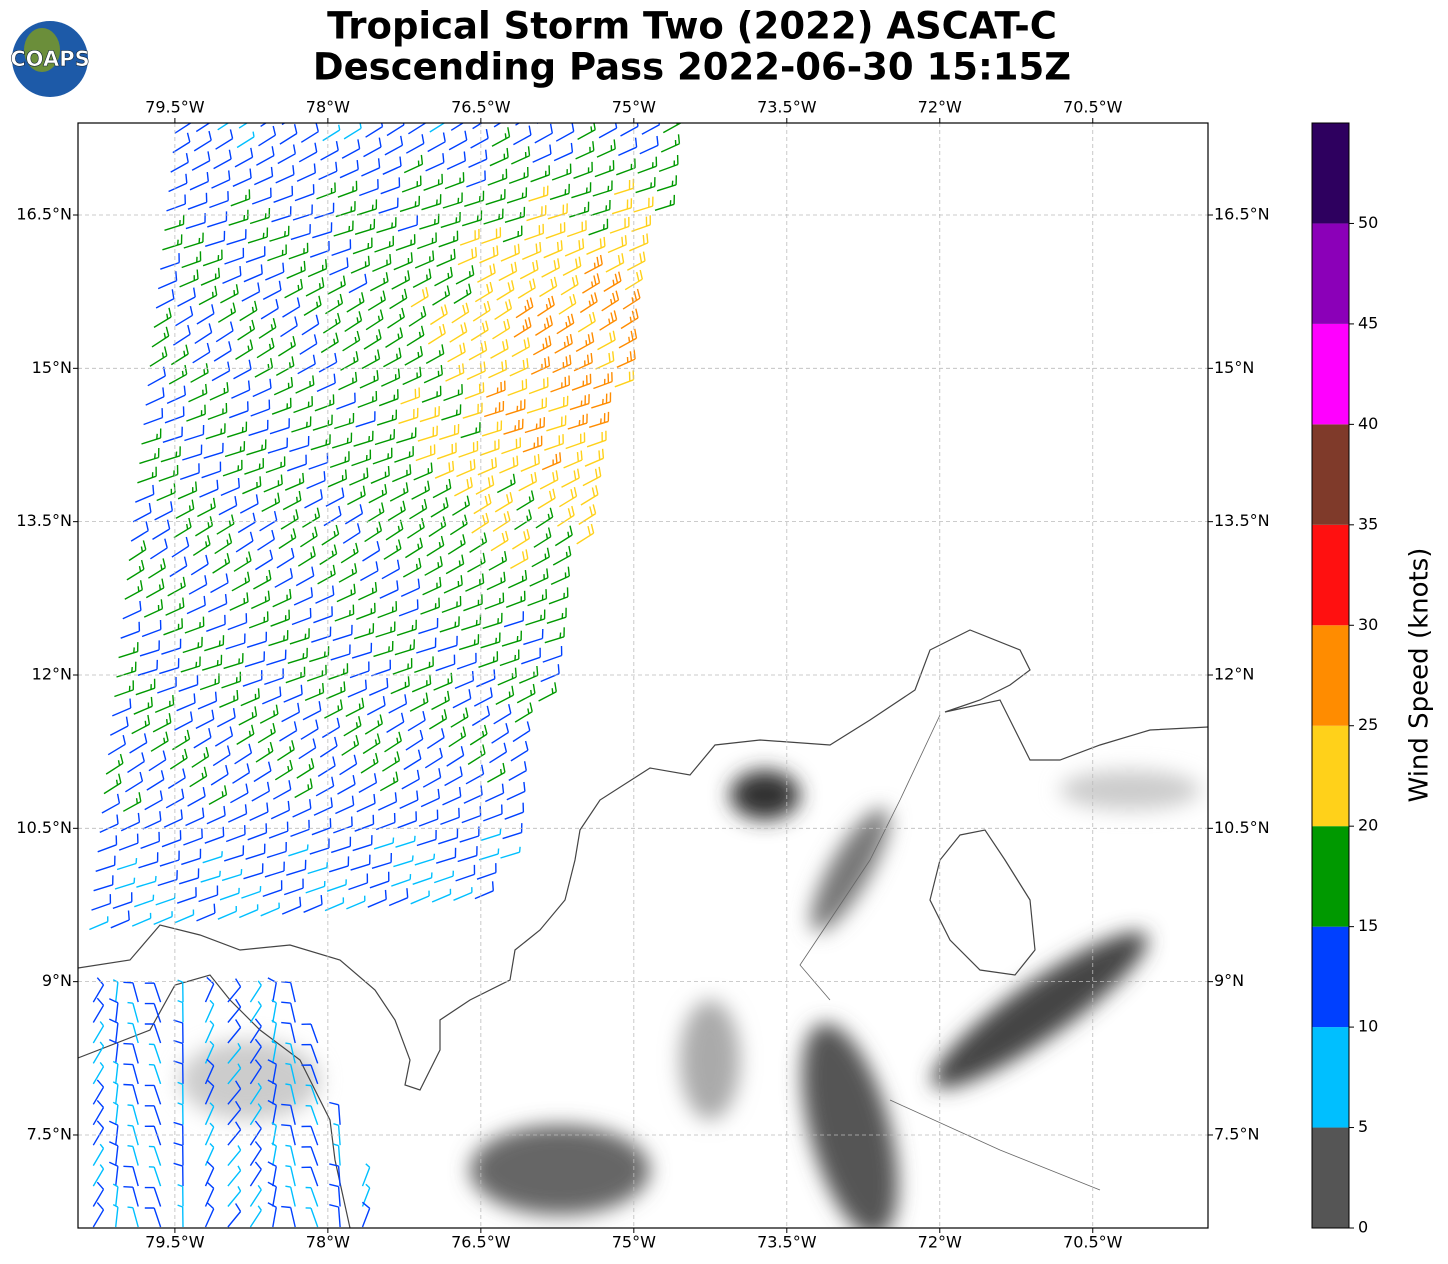 The height and width of the screenshot is (1264, 1448). What do you see at coordinates (1368, 624) in the screenshot?
I see `colorbar-tick-label: 30` at bounding box center [1368, 624].